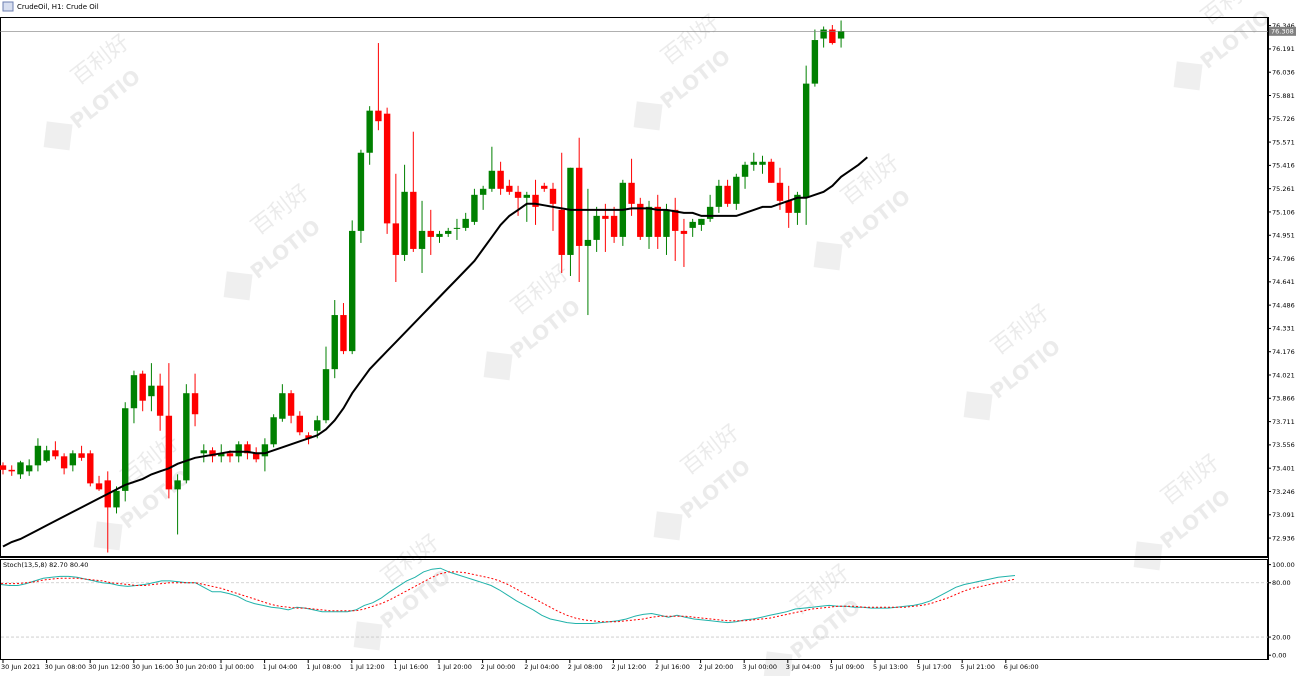  What do you see at coordinates (1281, 610) in the screenshot?
I see `stoch-axis: 100.00 80.00 20.00 0.00` at bounding box center [1281, 610].